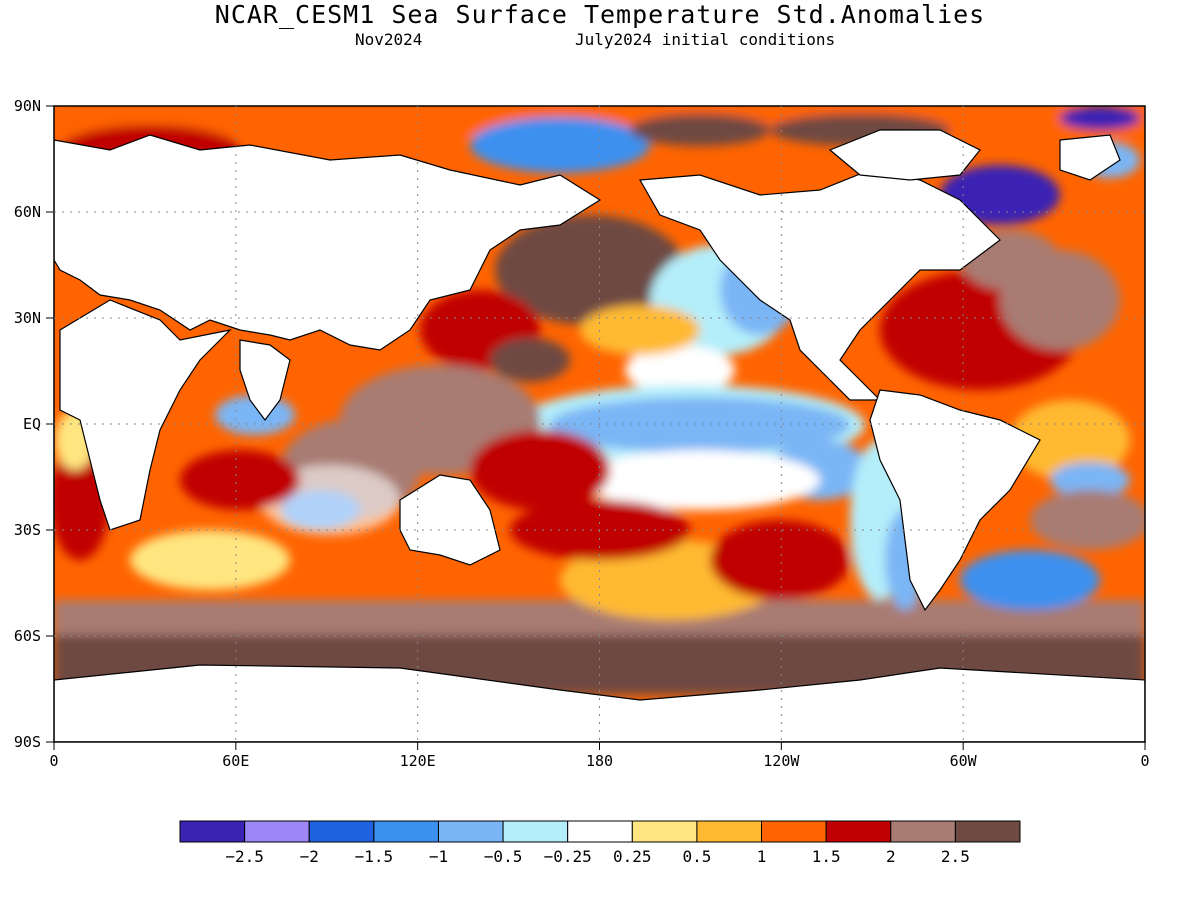 The image size is (1200, 900). What do you see at coordinates (632, 856) in the screenshot?
I see `colorbar-label: 0.25` at bounding box center [632, 856].